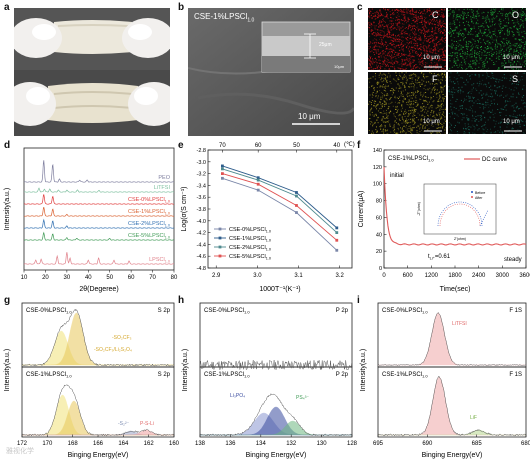  Describe the element at coordinates (98, 444) in the screenshot. I see `xps-x-tick: 166` at that location.